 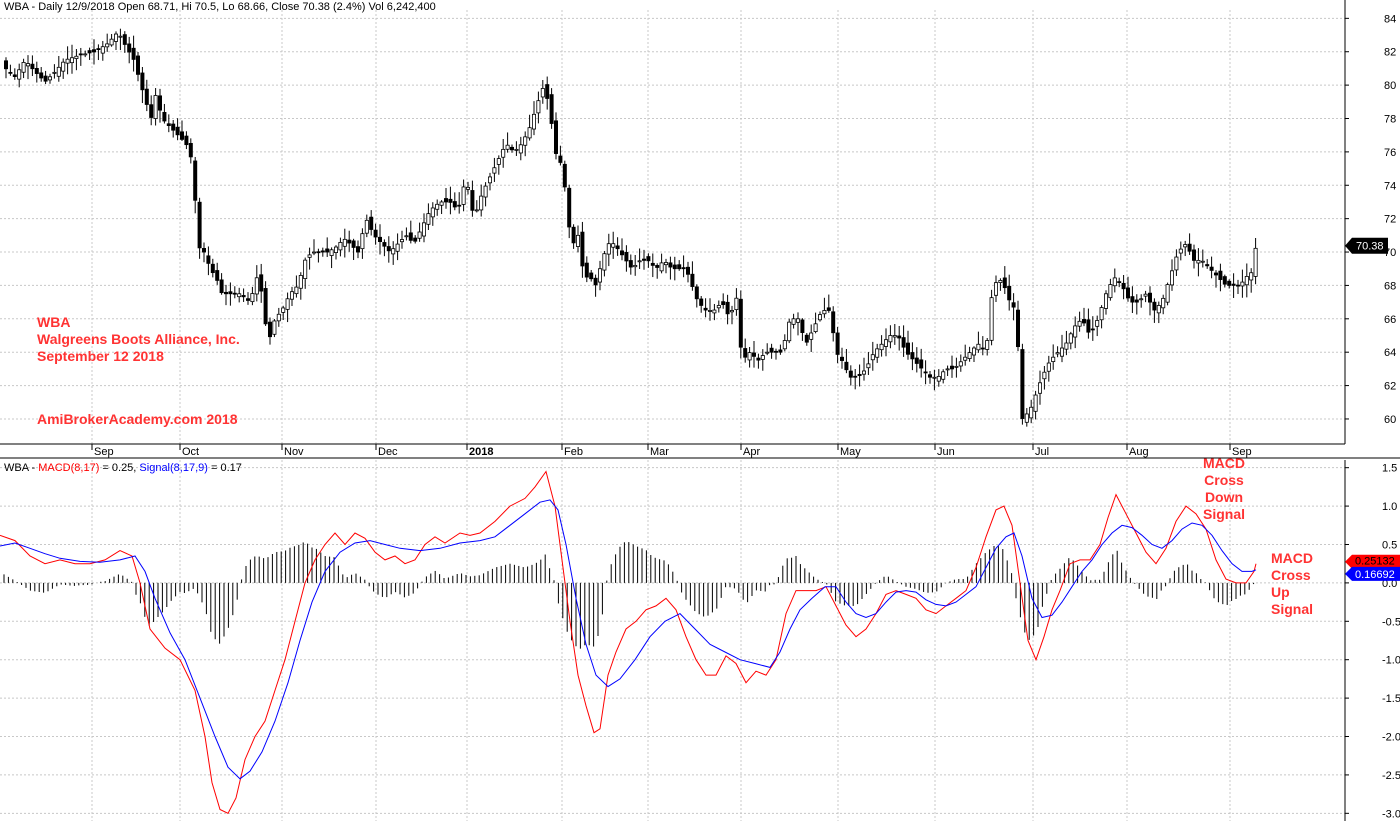 I want to click on last-price-label: 70.38, so click(x=1370, y=247).